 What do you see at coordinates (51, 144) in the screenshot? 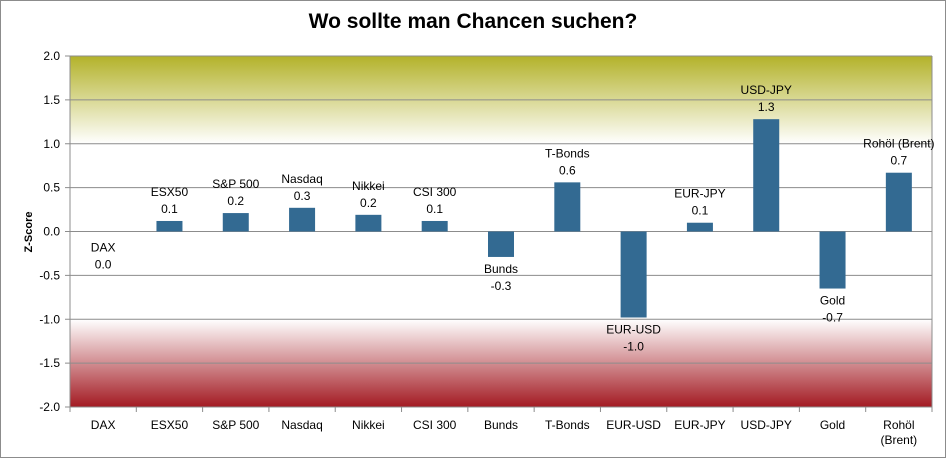
I see `y-tick-label: 1.0` at bounding box center [51, 144].